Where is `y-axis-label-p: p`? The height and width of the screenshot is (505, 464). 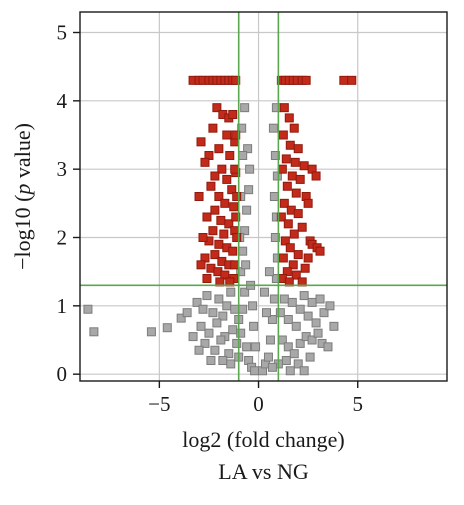 y-axis-label-p: p is located at coordinates (22, 190).